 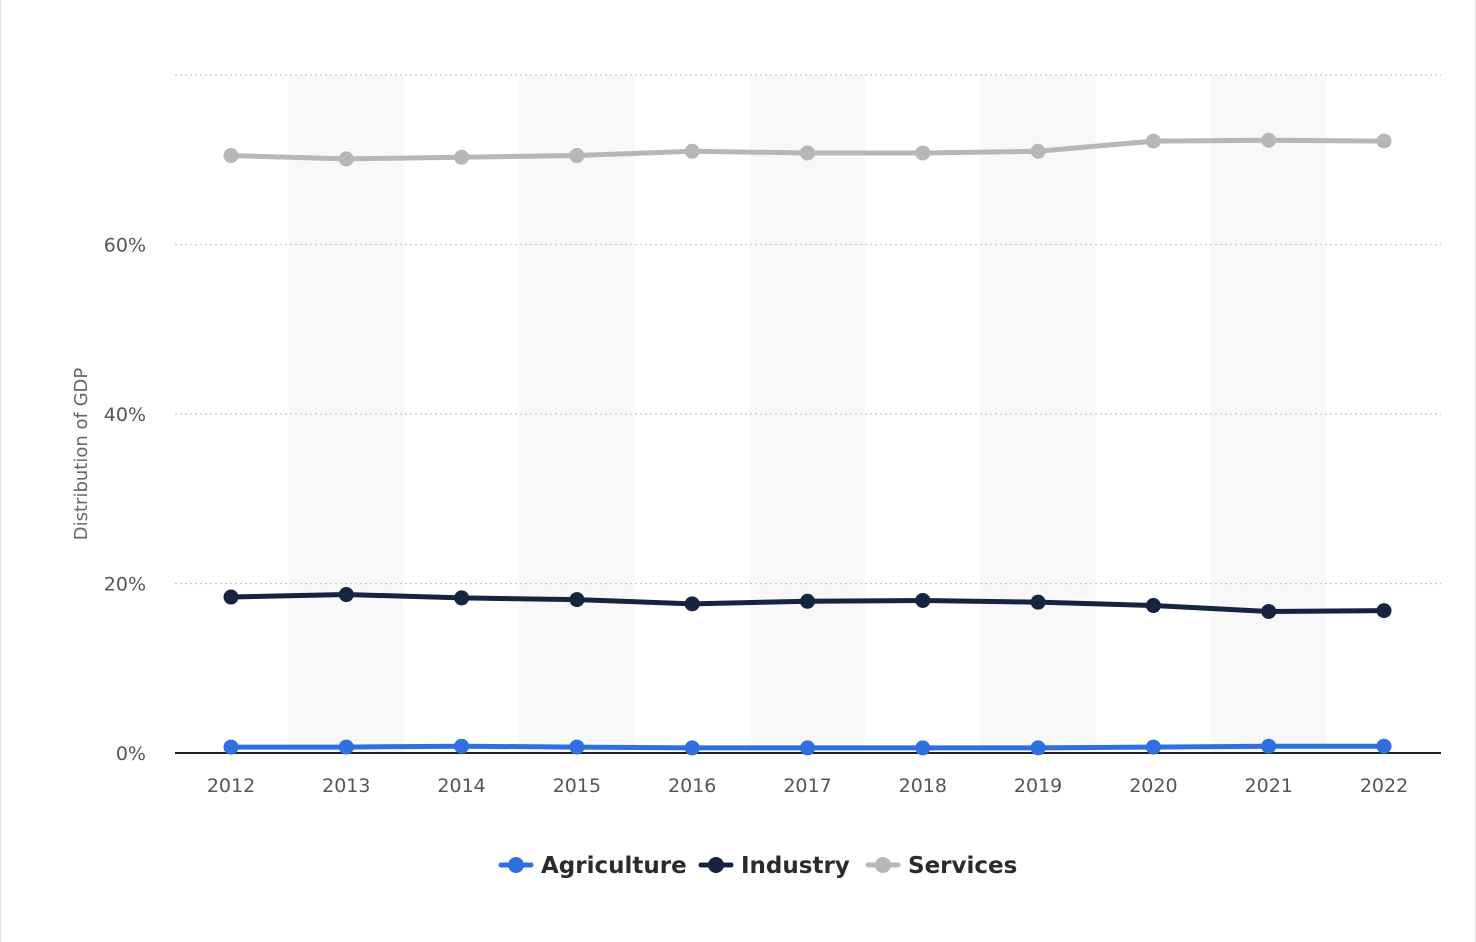 What do you see at coordinates (923, 786) in the screenshot?
I see `x-tick-label: 2018` at bounding box center [923, 786].